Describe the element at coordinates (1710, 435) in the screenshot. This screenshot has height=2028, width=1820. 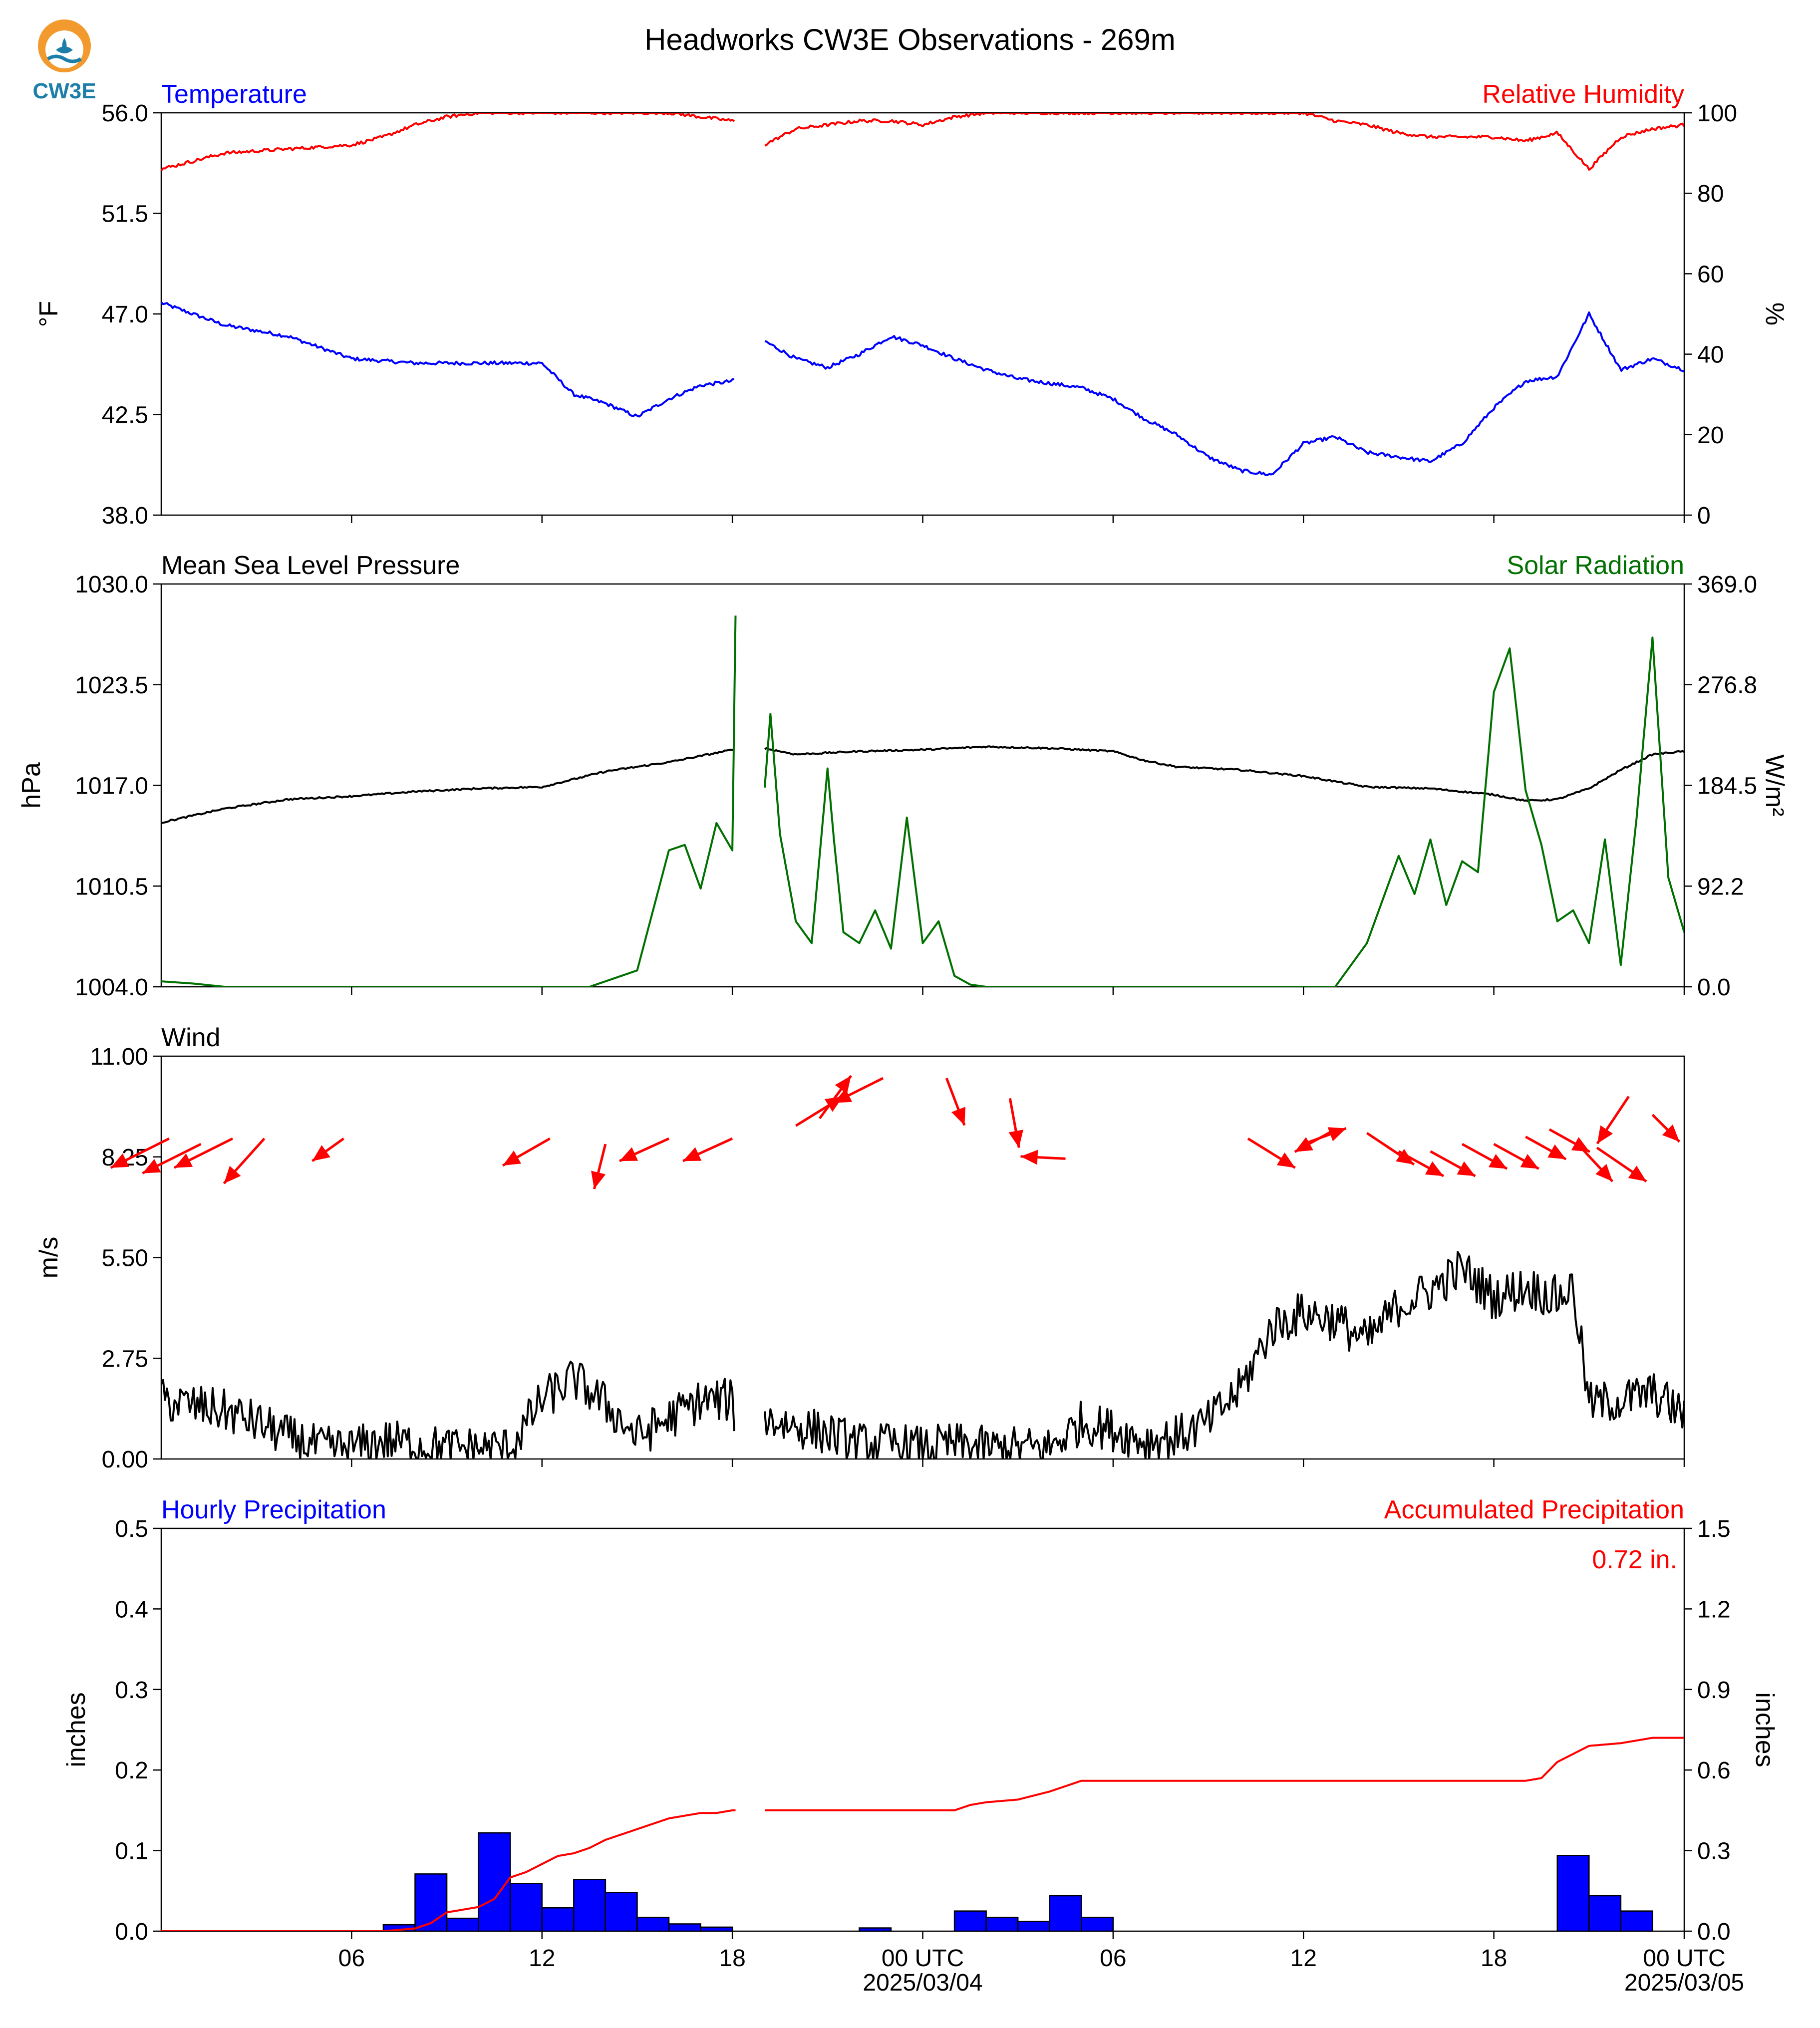
I see `y-tick-label-right: 20` at that location.